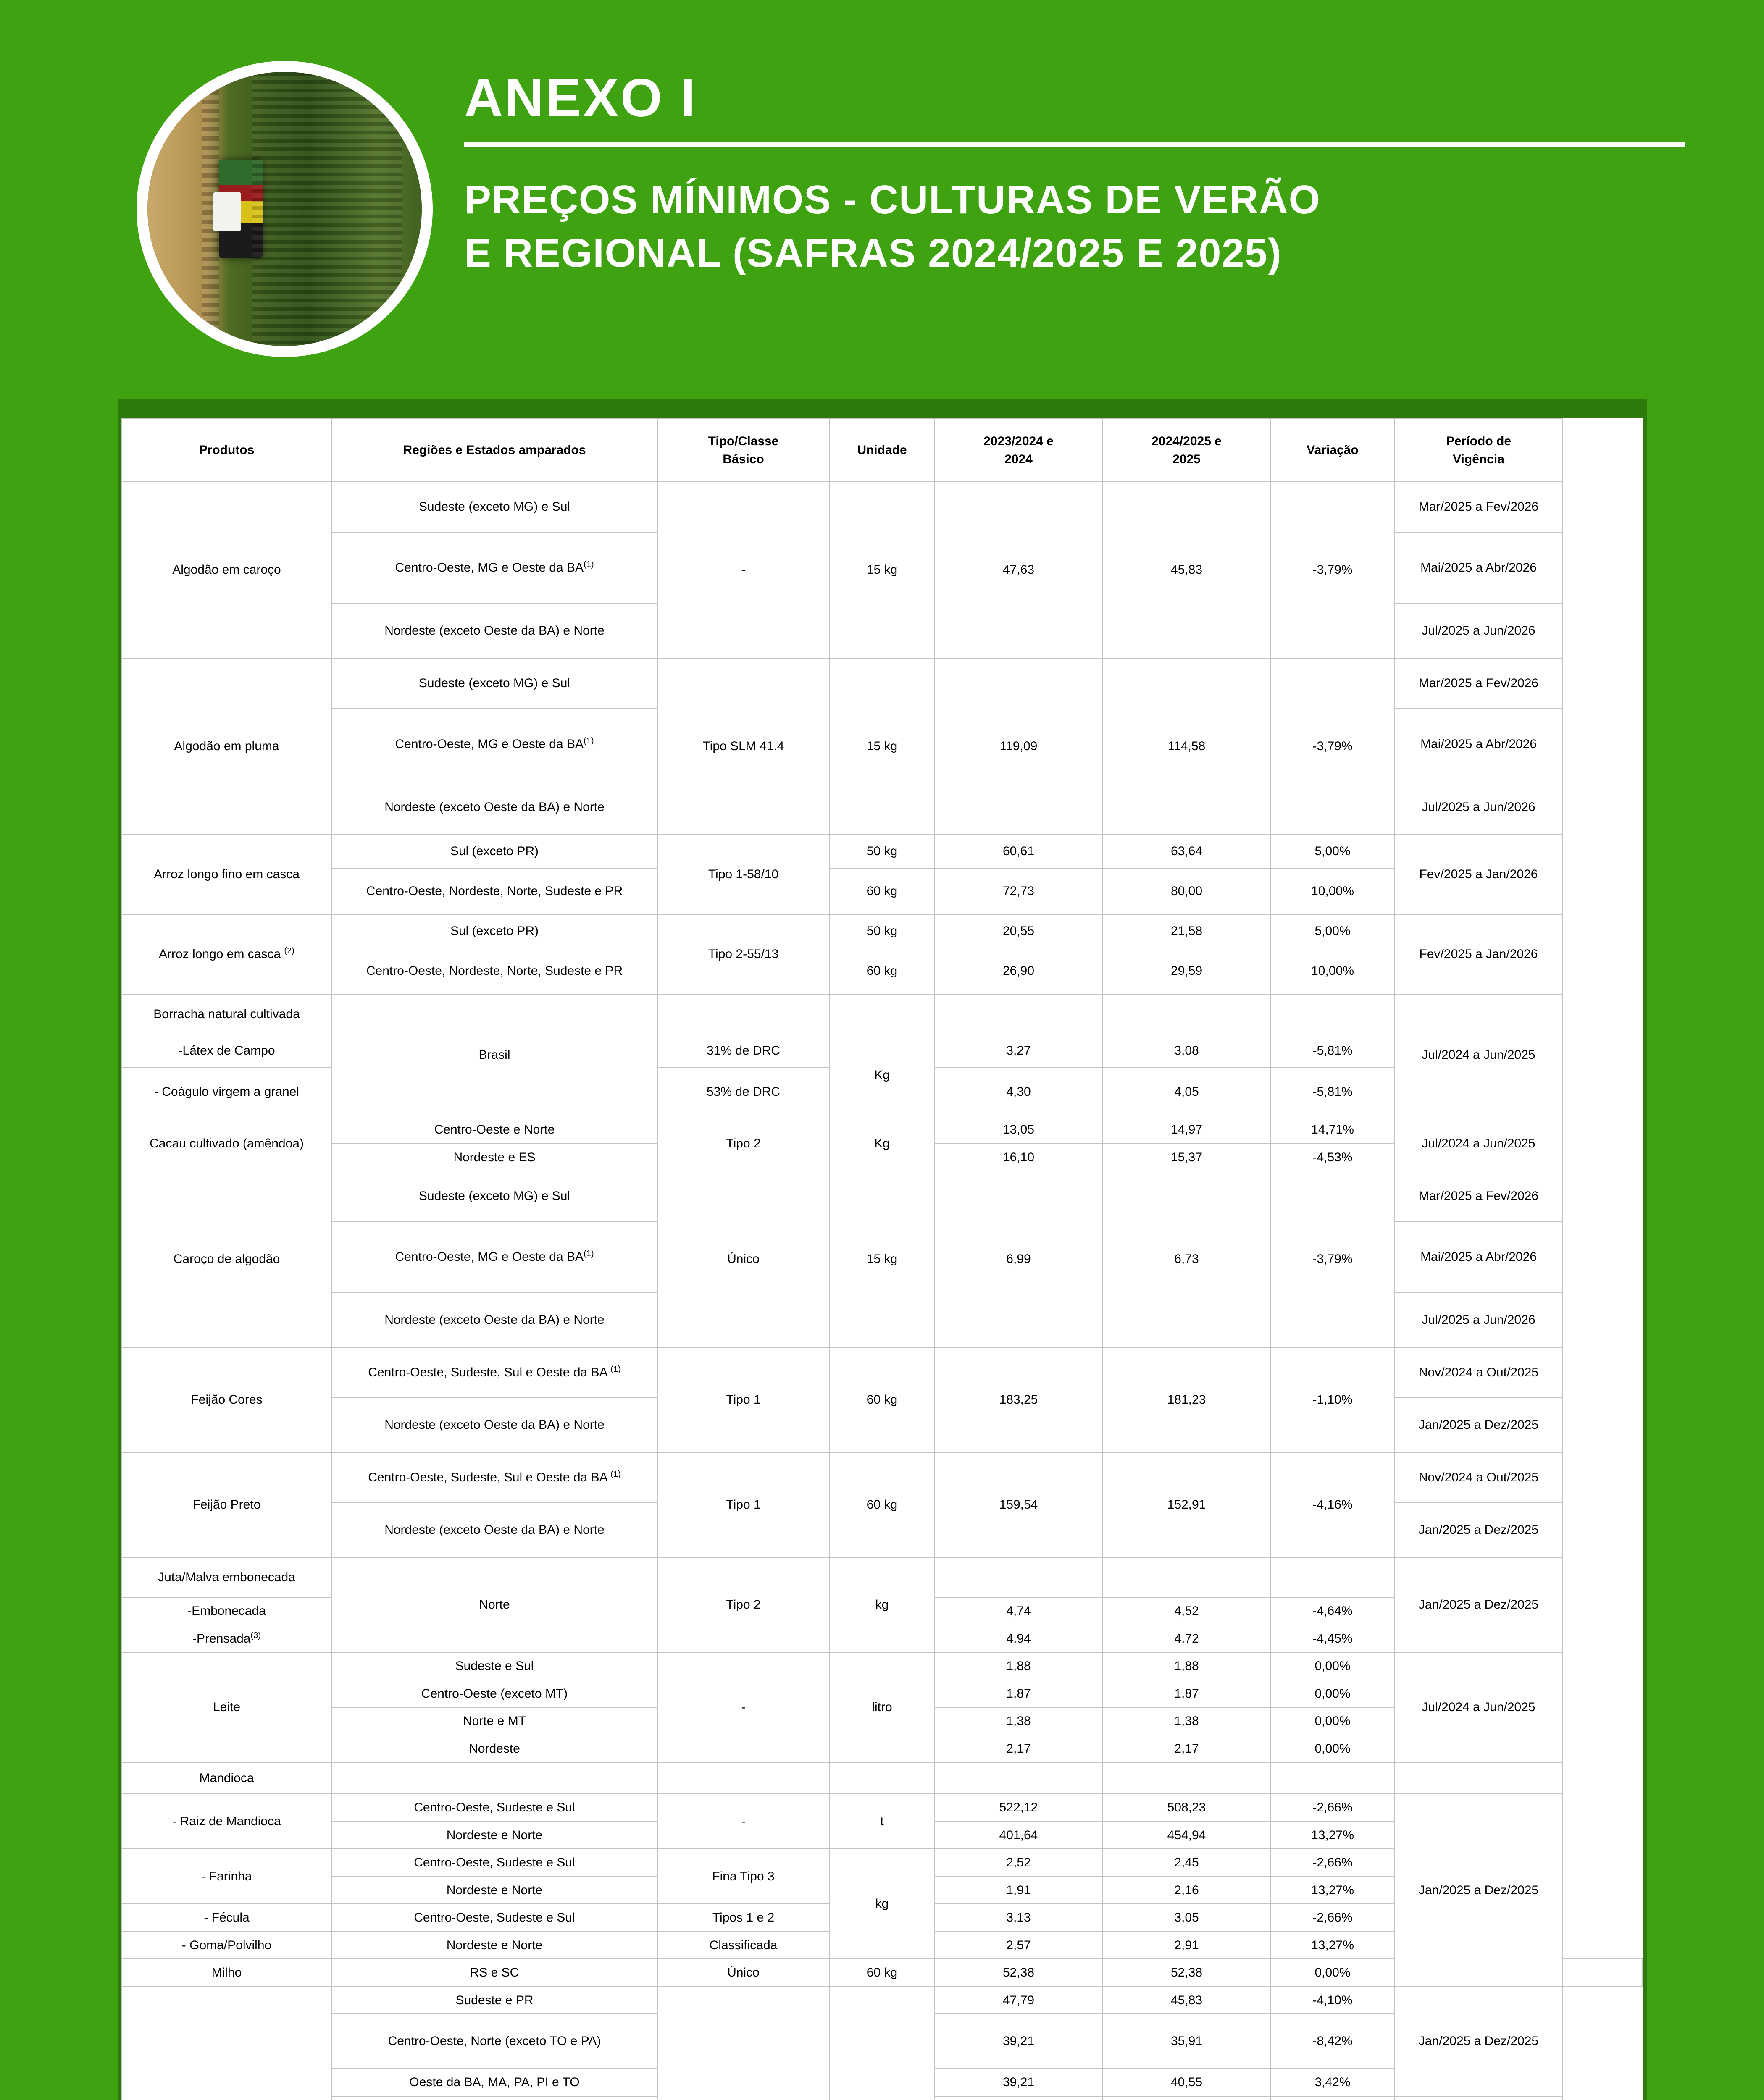  Describe the element at coordinates (743, 1091) in the screenshot. I see `cell-tipo: 53% de DRC` at that location.